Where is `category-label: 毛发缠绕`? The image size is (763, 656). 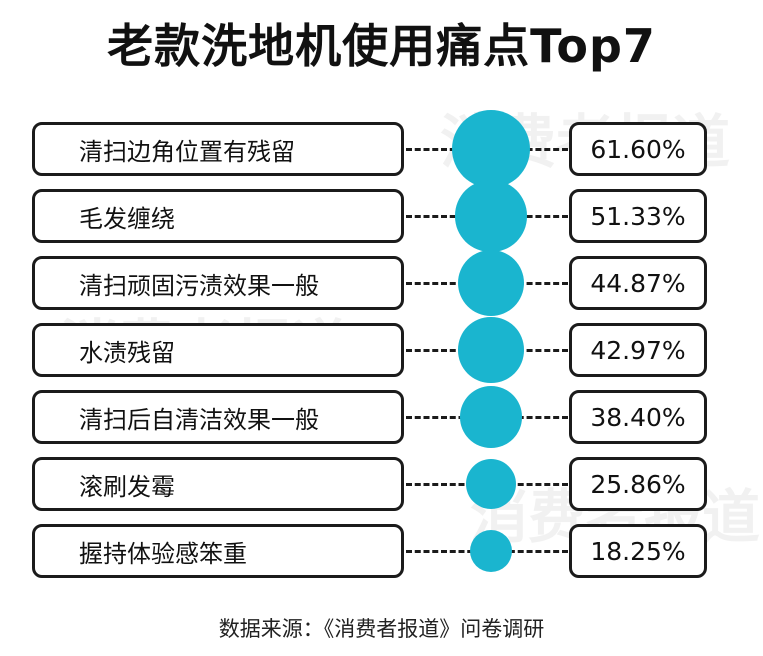
category-label: 毛发缠绕 is located at coordinates (218, 216).